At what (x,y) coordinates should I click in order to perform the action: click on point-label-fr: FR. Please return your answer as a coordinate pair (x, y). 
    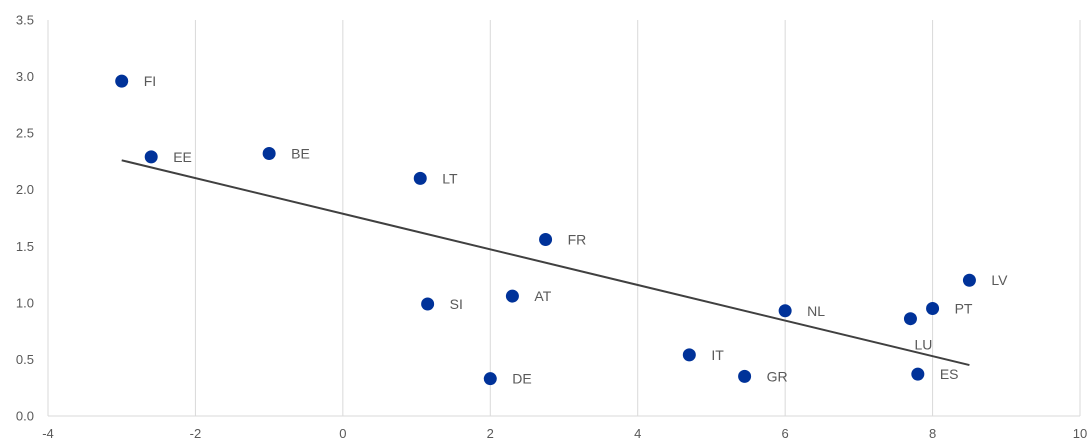
    Looking at the image, I should click on (577, 239).